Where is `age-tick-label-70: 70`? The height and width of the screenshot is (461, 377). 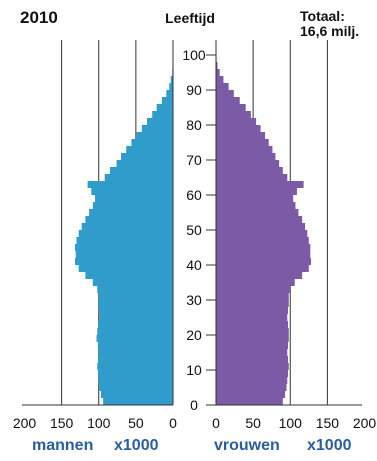 age-tick-label-70: 70 is located at coordinates (194, 160).